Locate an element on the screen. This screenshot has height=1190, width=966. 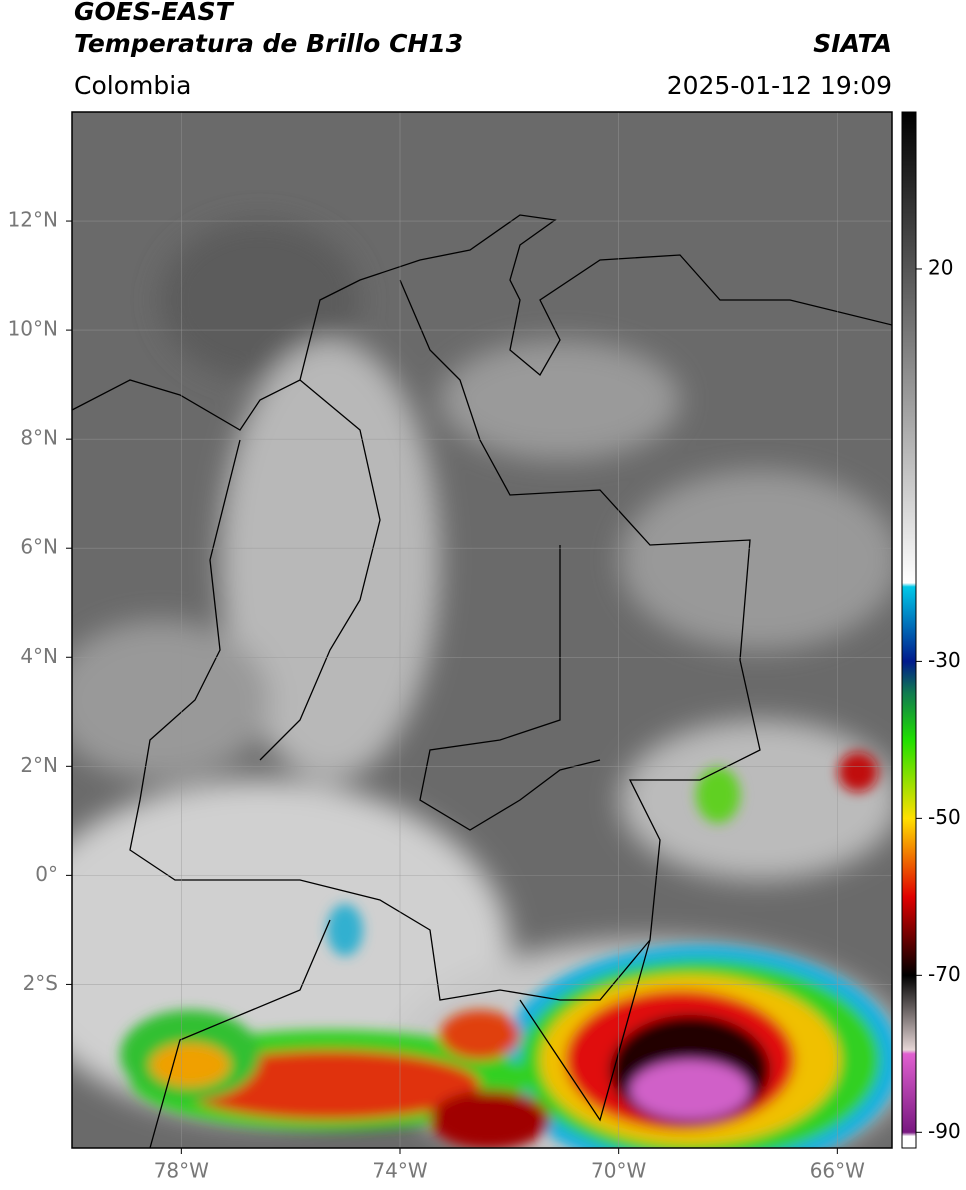
colorbar-tick-label: -70 is located at coordinates (944, 974).